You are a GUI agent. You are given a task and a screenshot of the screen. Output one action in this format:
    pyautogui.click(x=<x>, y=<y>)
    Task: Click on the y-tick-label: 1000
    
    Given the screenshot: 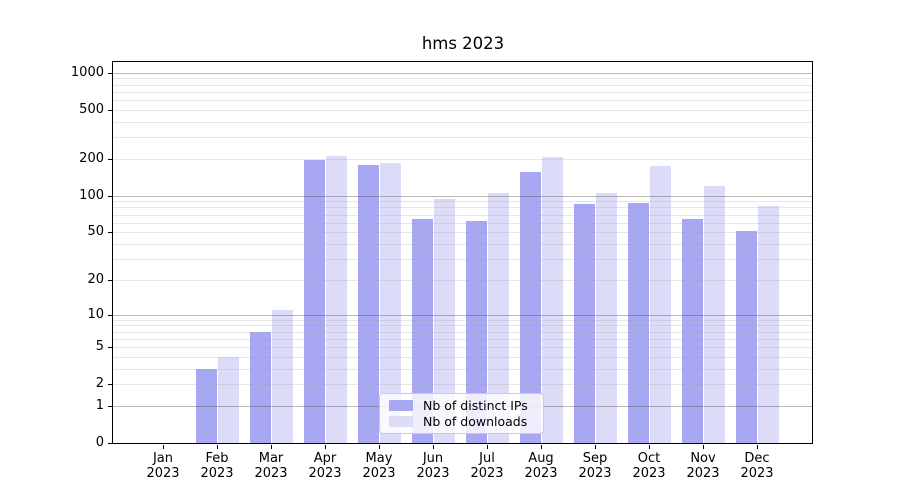 What is the action you would take?
    pyautogui.click(x=87, y=72)
    